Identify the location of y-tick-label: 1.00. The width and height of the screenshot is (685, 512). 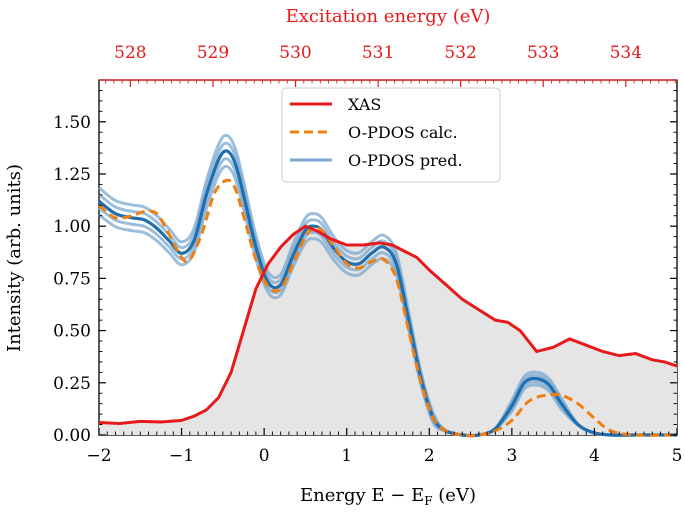
(72, 227).